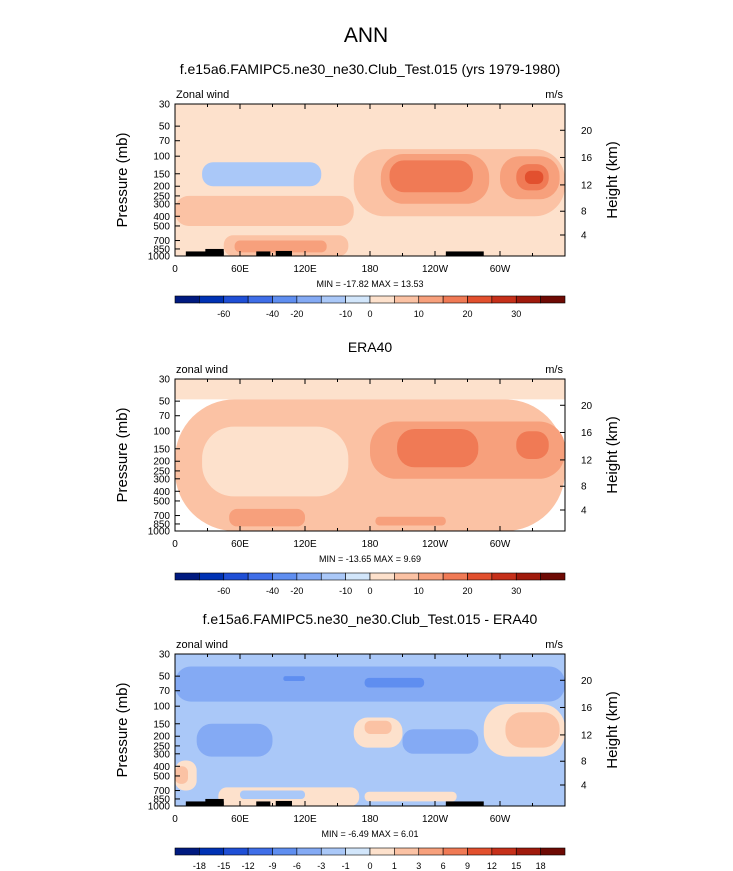 This screenshot has height=871, width=733. I want to click on colorbar-label: 20, so click(467, 314).